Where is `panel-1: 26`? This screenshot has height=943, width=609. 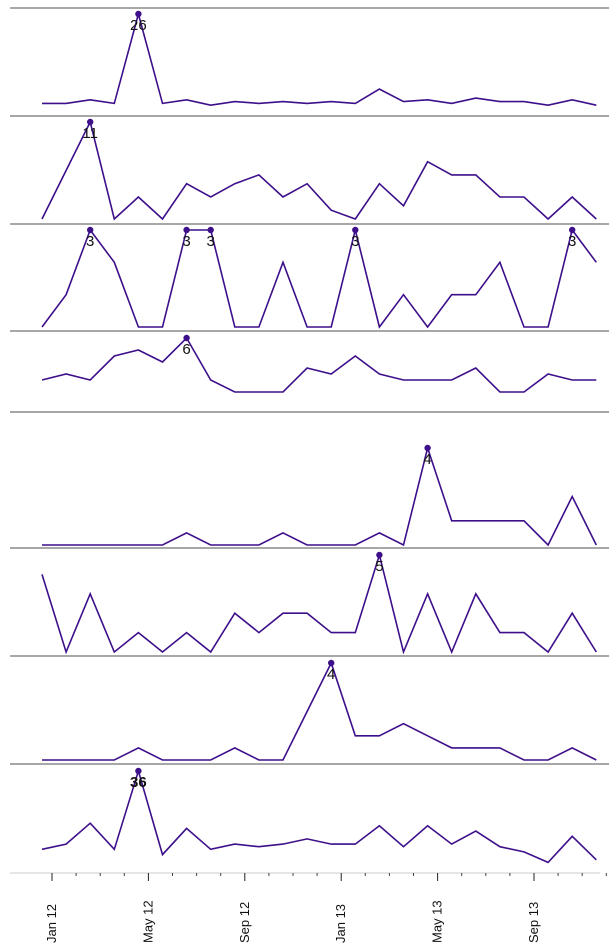
panel-1: 26 is located at coordinates (319, 58).